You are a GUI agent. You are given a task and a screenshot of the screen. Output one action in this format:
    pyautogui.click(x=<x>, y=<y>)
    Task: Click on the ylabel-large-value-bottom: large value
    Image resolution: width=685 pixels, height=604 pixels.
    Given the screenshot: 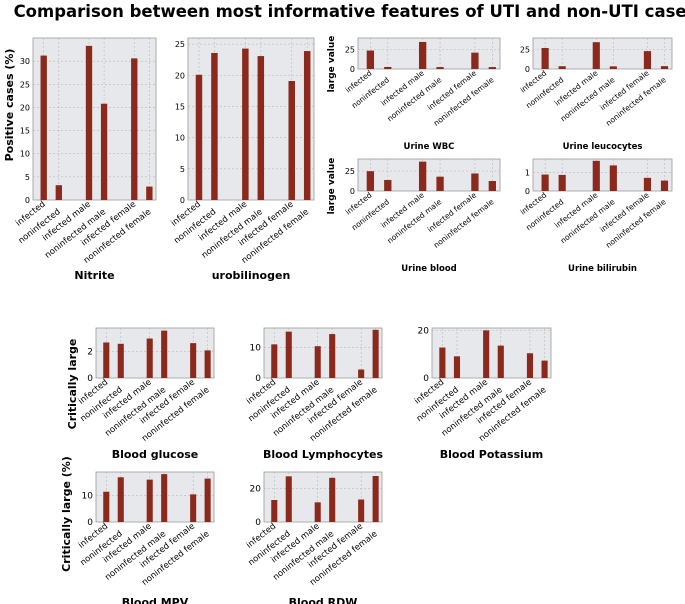 What is the action you would take?
    pyautogui.click(x=332, y=186)
    